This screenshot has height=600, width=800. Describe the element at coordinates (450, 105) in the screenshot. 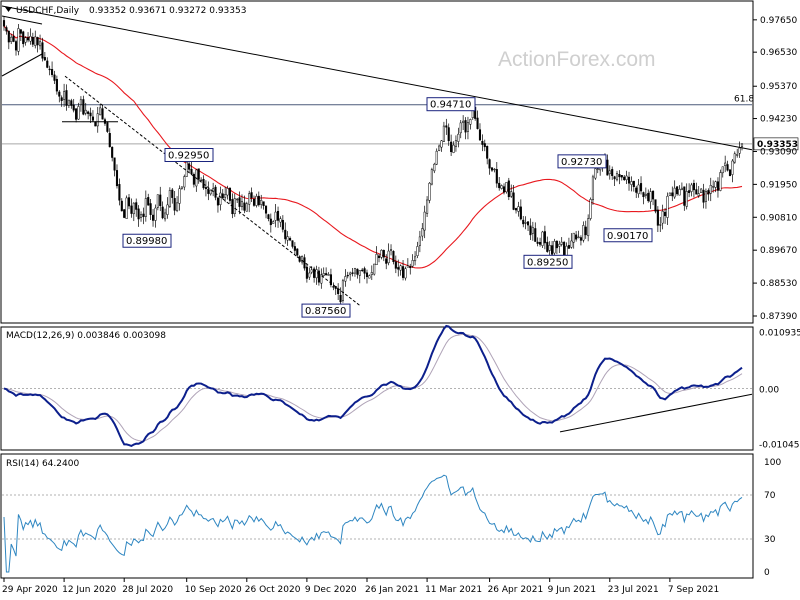

I see `price-callout-label: 0.94710` at that location.